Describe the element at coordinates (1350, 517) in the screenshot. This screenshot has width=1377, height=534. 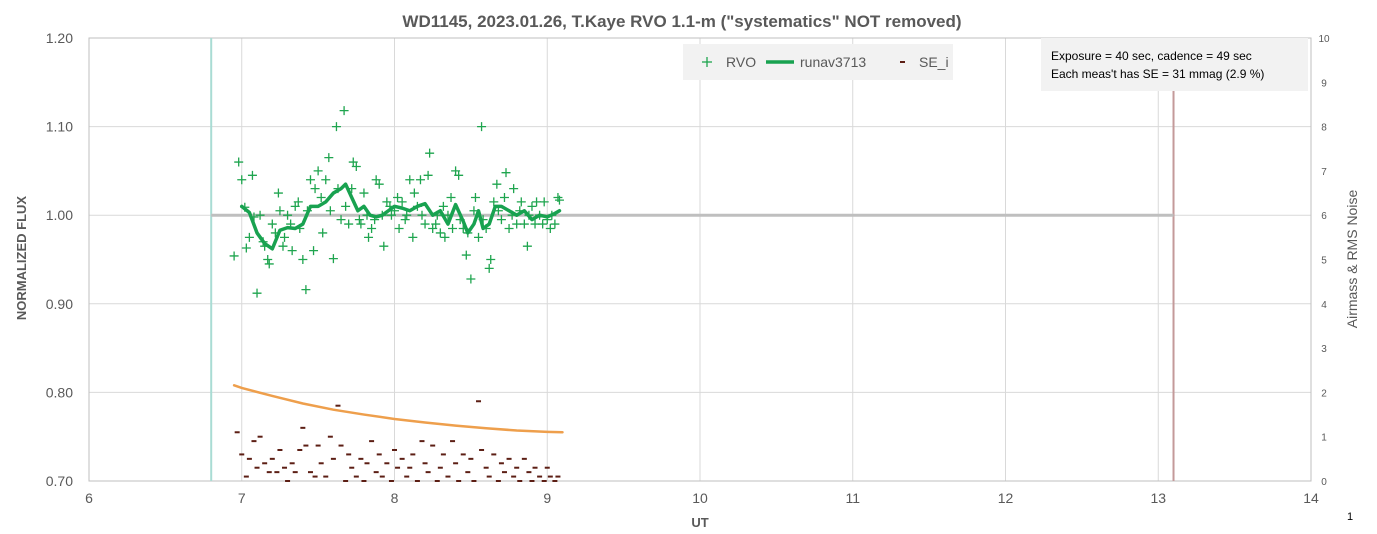
I see `corner-label: 1` at that location.